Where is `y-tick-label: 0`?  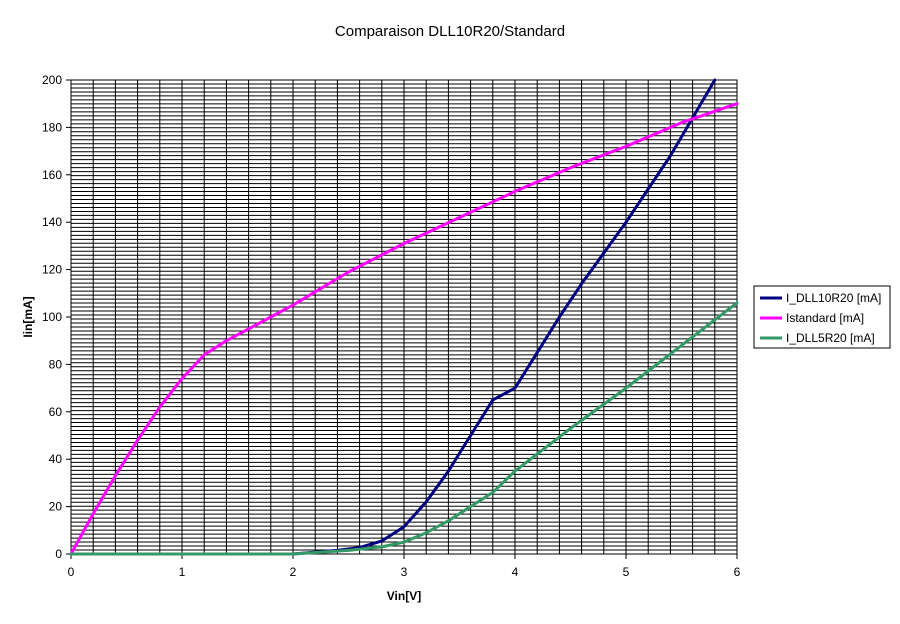
y-tick-label: 0 is located at coordinates (58, 554).